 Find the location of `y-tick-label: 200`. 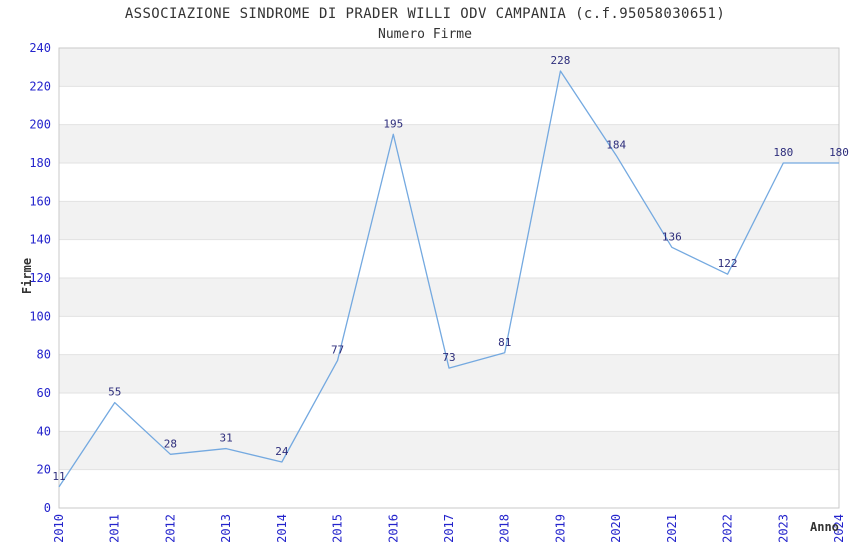

y-tick-label: 200 is located at coordinates (40, 125).